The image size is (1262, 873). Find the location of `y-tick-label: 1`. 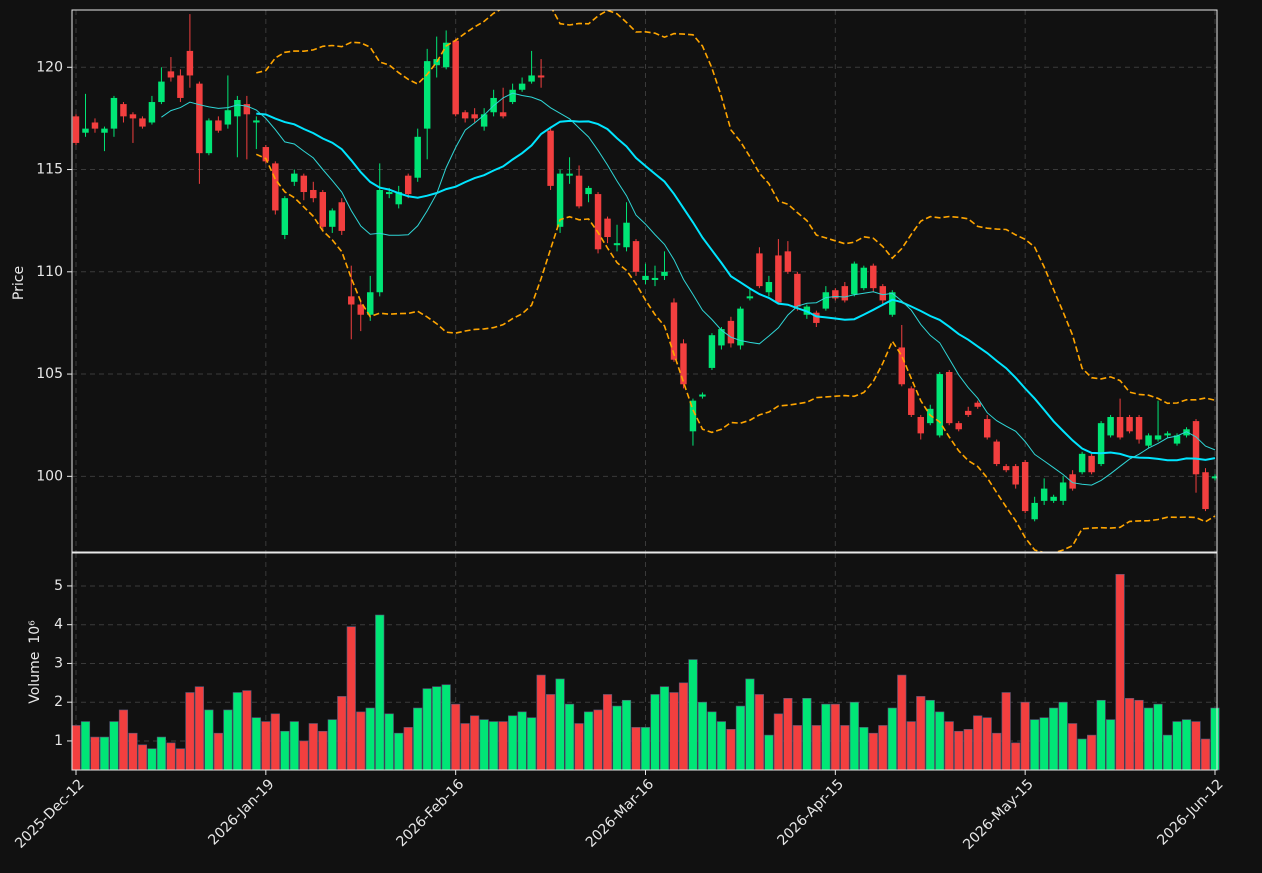

y-tick-label: 1 is located at coordinates (58, 741).